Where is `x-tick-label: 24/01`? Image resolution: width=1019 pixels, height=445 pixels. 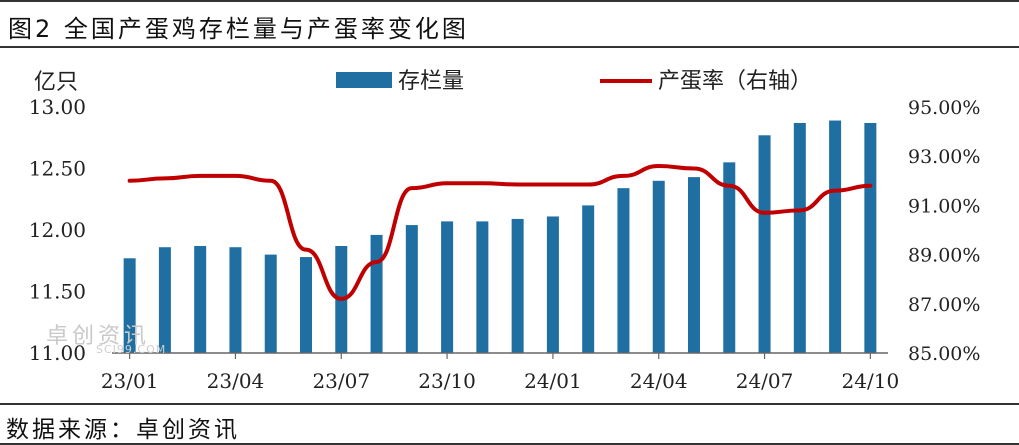 x-tick-label: 24/01 is located at coordinates (553, 381).